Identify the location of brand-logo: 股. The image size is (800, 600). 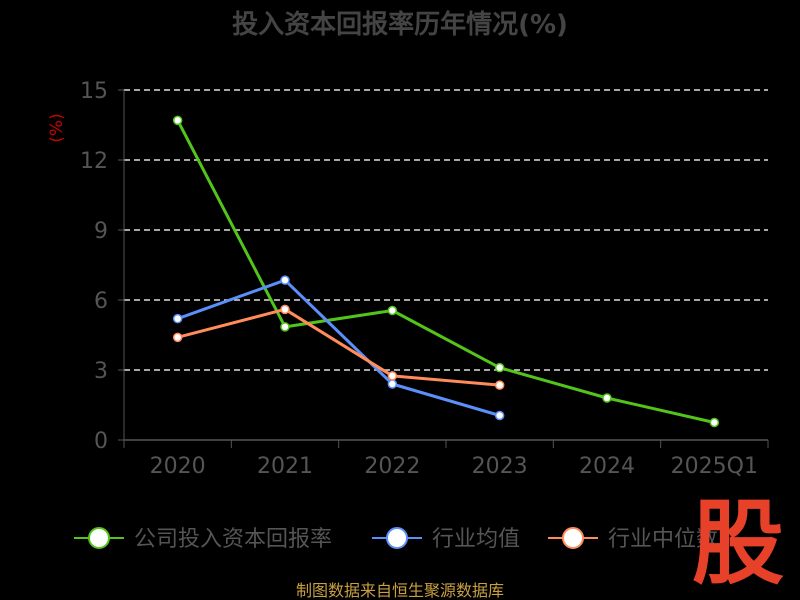
(738, 543).